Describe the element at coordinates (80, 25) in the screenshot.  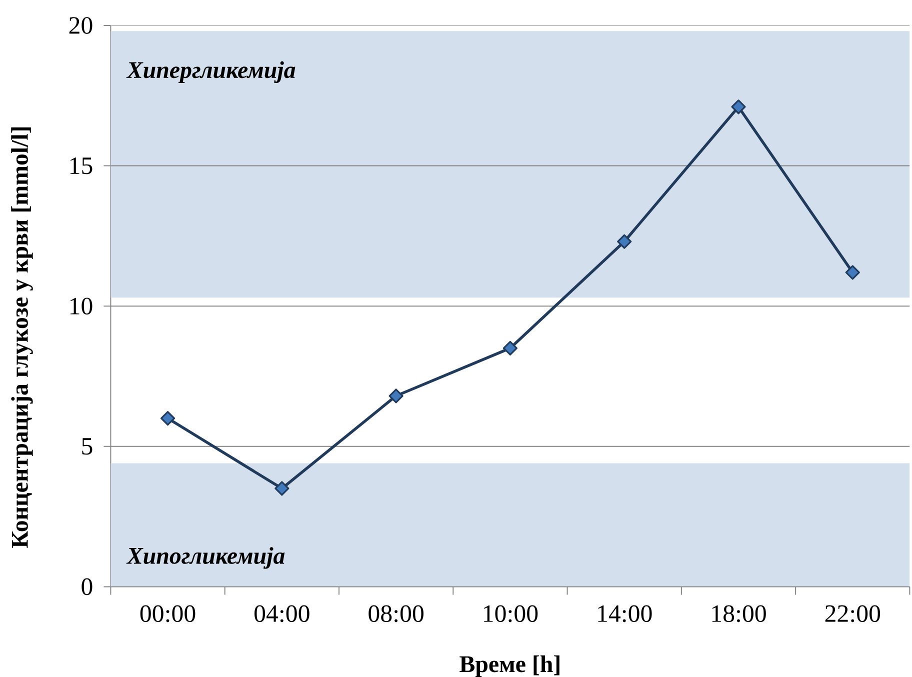
I see `y-tick-label: 20` at that location.